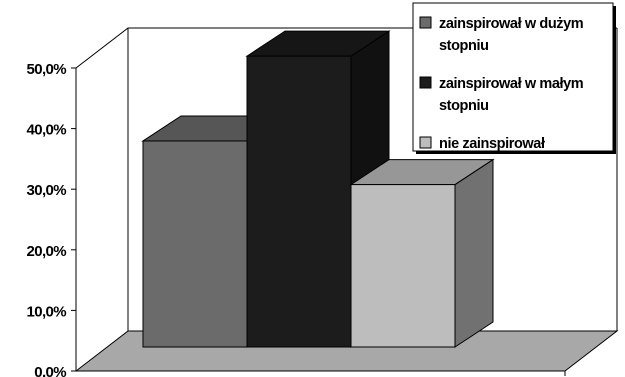 This screenshot has height=377, width=625. What do you see at coordinates (46, 190) in the screenshot?
I see `y-tick-label: 30,0%` at bounding box center [46, 190].